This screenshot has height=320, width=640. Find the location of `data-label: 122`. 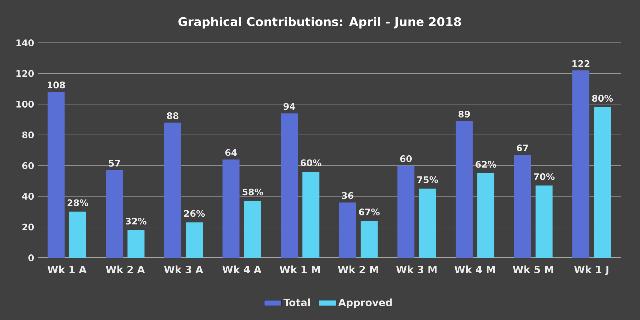

data-label: 122 is located at coordinates (581, 64).